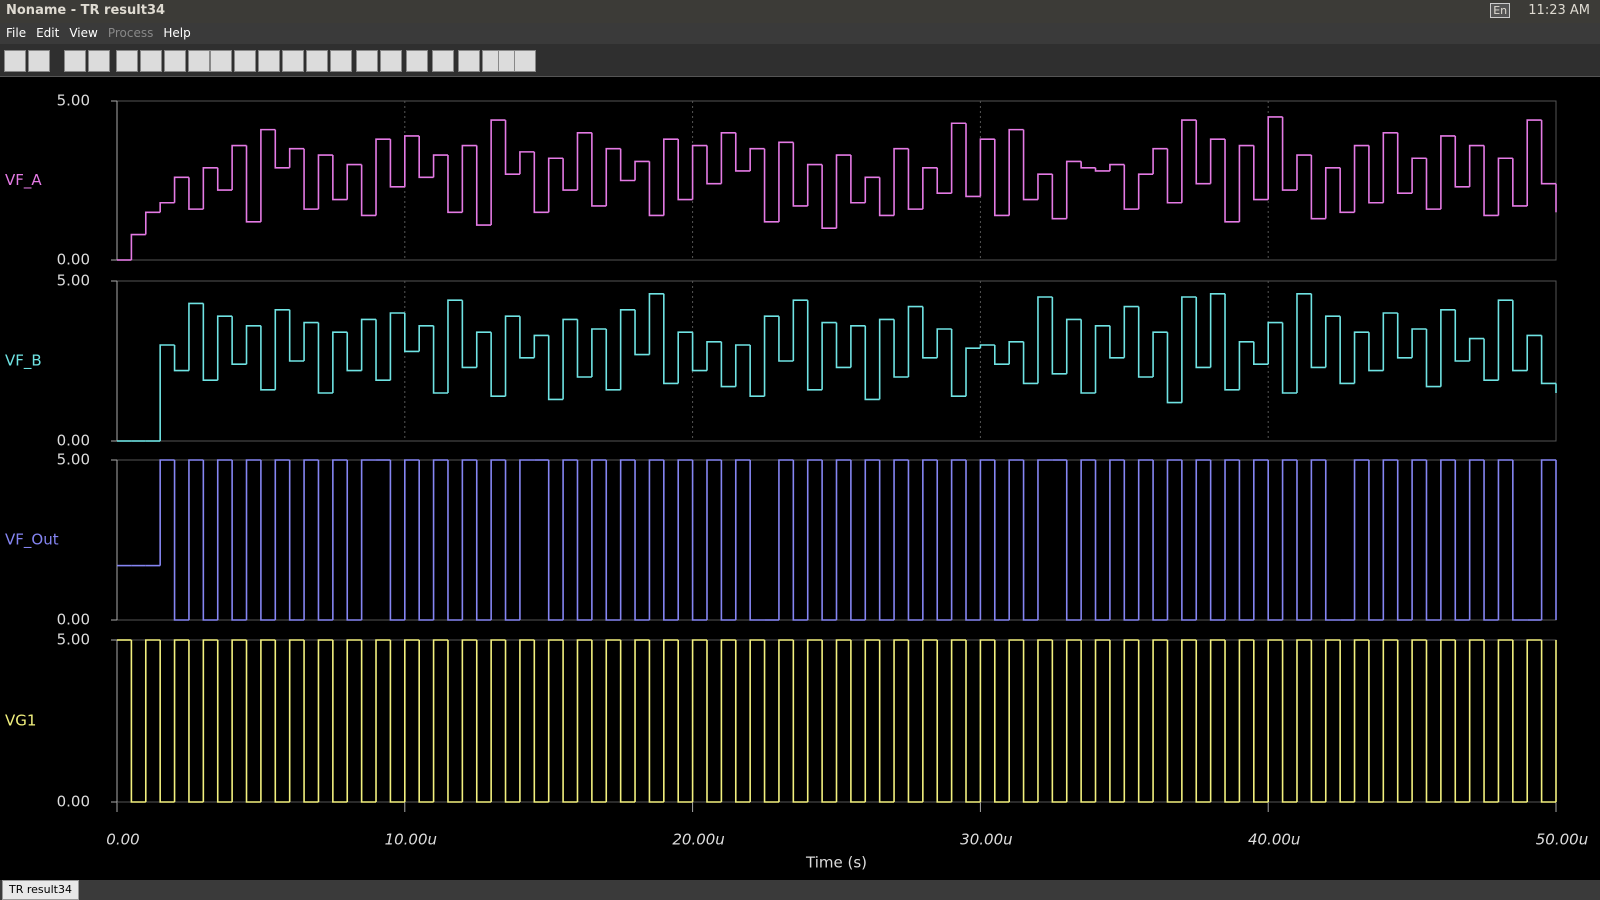 The width and height of the screenshot is (1600, 900). I want to click on menu-bar: FileEditViewProcessHelp, so click(800, 33).